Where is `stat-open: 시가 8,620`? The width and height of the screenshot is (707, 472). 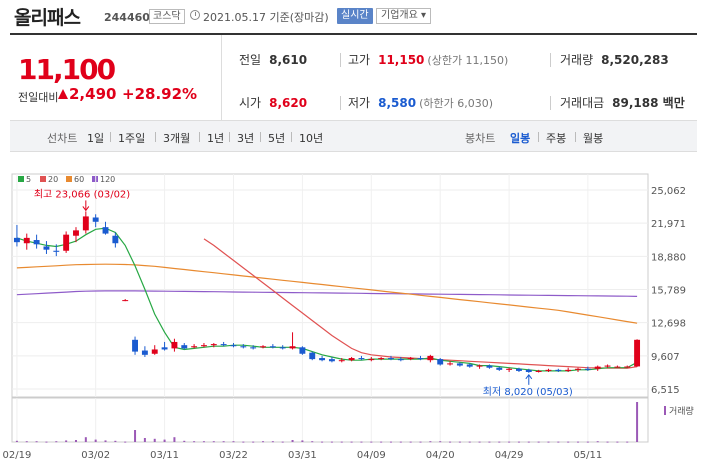 stat-open: 시가 8,620 is located at coordinates (273, 102).